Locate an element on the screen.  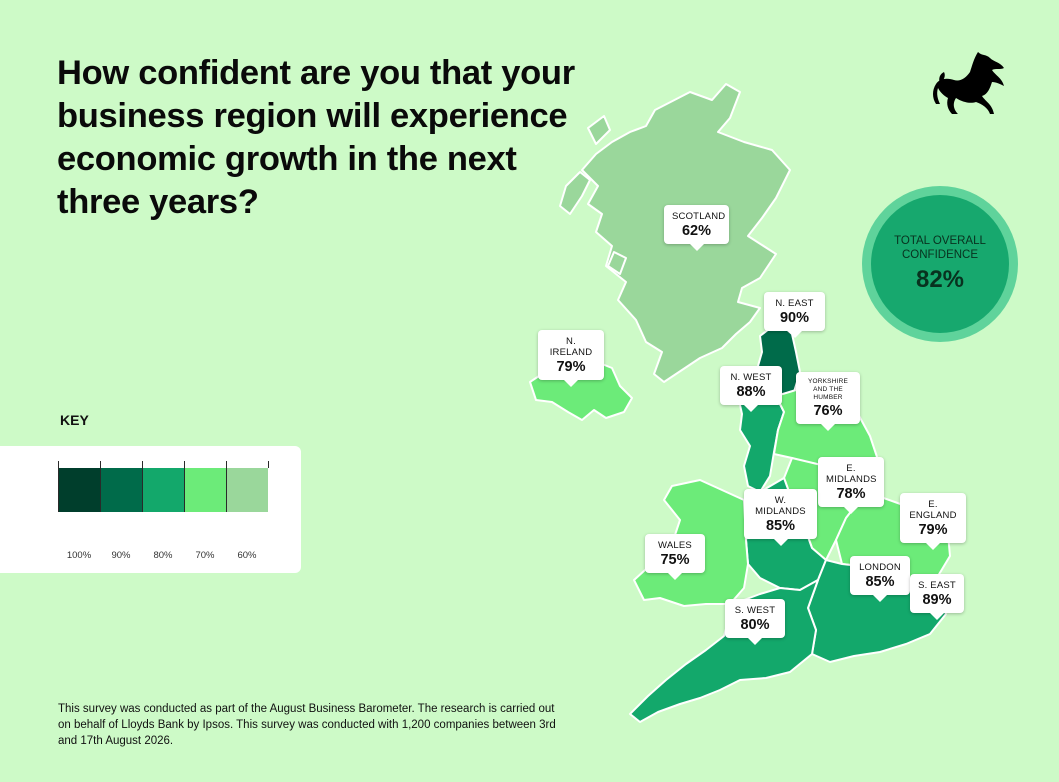
callout-w-midlands-name: W. MIDLANDS is located at coordinates (780, 506).